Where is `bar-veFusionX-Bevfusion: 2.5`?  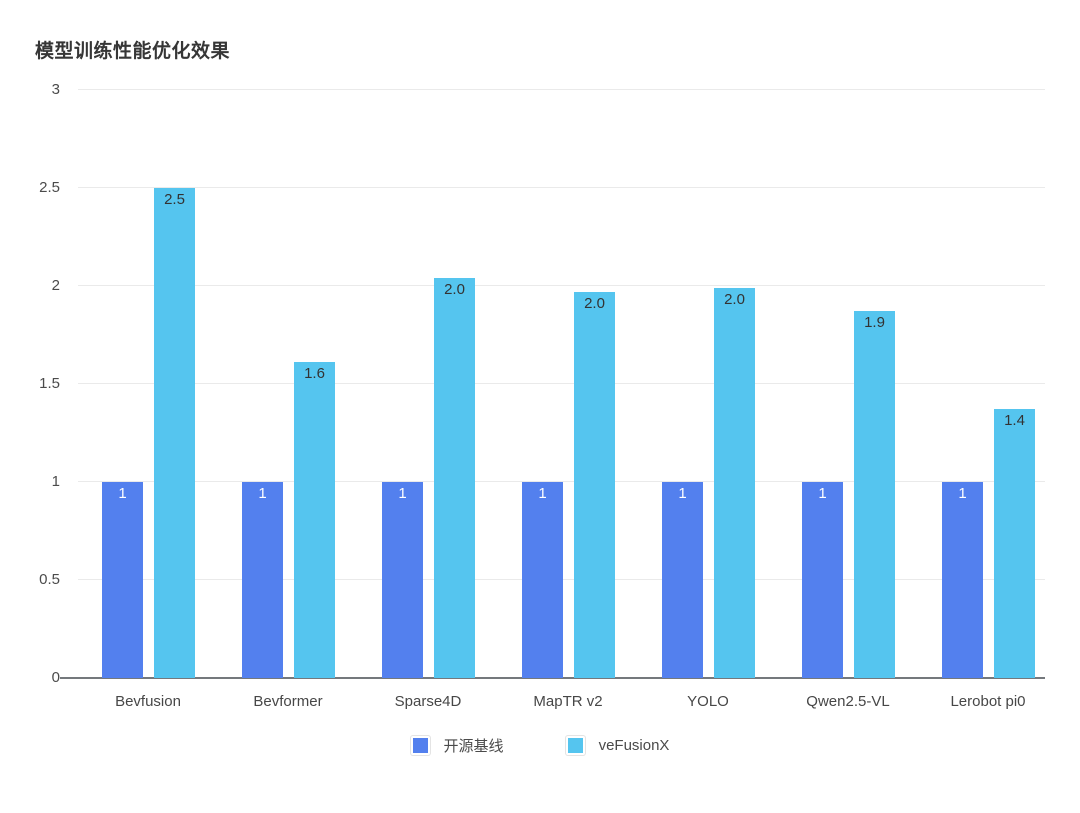 bar-veFusionX-Bevfusion: 2.5 is located at coordinates (174, 433).